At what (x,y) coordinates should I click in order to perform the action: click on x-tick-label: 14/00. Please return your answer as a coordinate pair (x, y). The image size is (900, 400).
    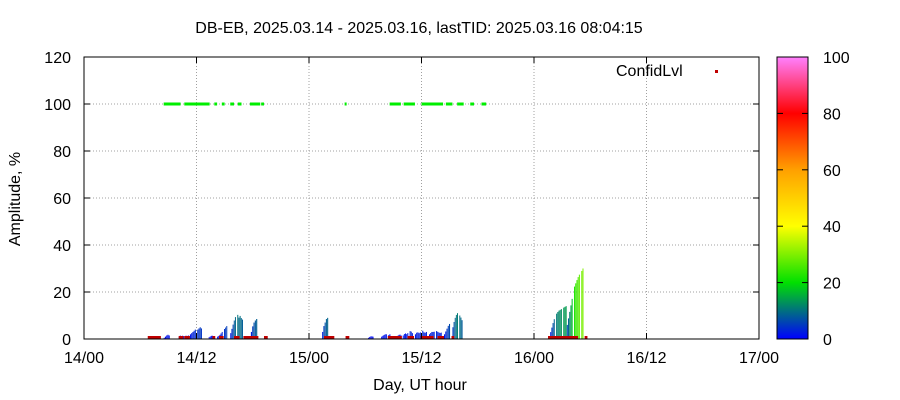
    Looking at the image, I should click on (84, 358).